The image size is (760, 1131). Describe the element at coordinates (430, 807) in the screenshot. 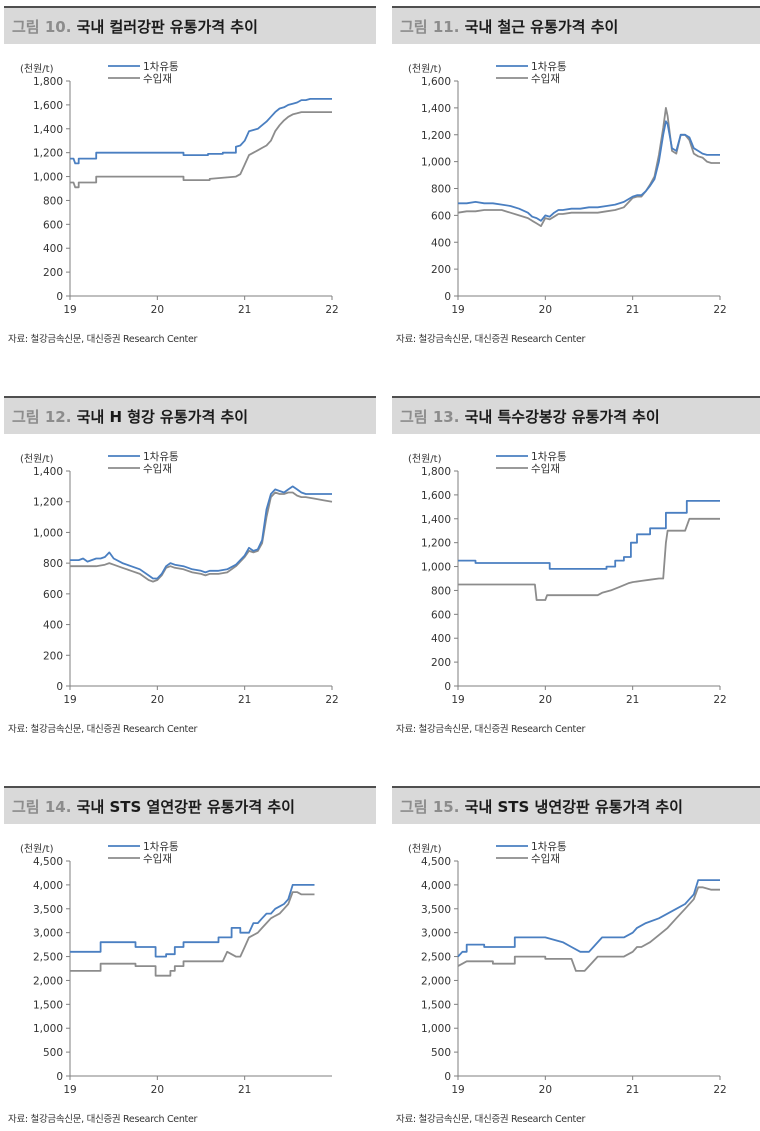

I see `figure-label: 그림 15.` at that location.